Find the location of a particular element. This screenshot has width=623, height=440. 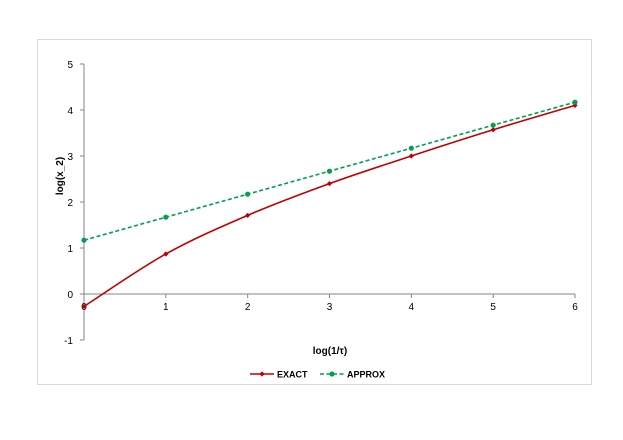

y-tick-label: 3 is located at coordinates (70, 157).